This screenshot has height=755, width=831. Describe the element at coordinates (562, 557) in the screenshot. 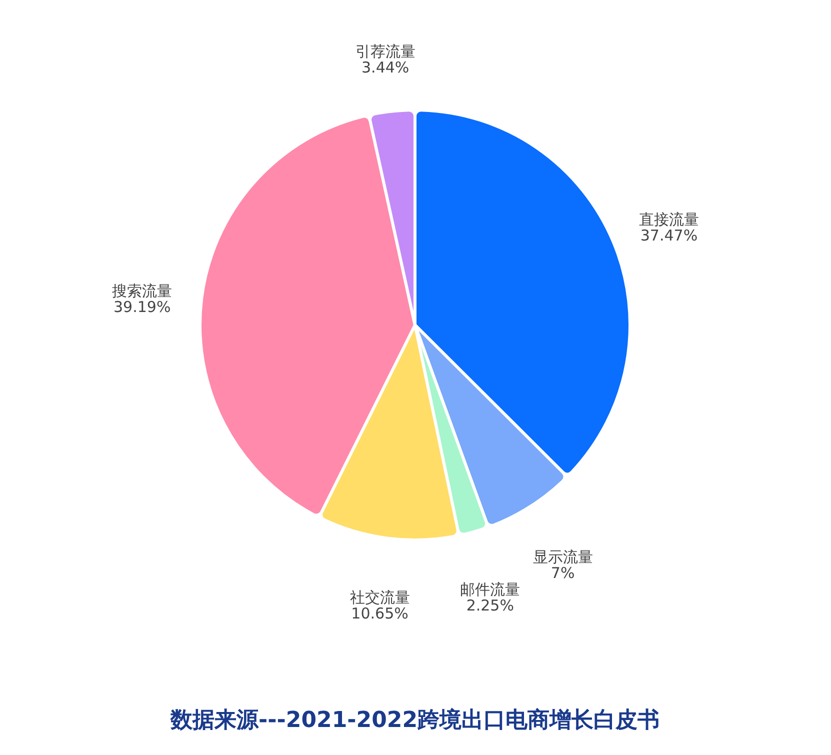

I see `slice-label: 显示流量` at that location.